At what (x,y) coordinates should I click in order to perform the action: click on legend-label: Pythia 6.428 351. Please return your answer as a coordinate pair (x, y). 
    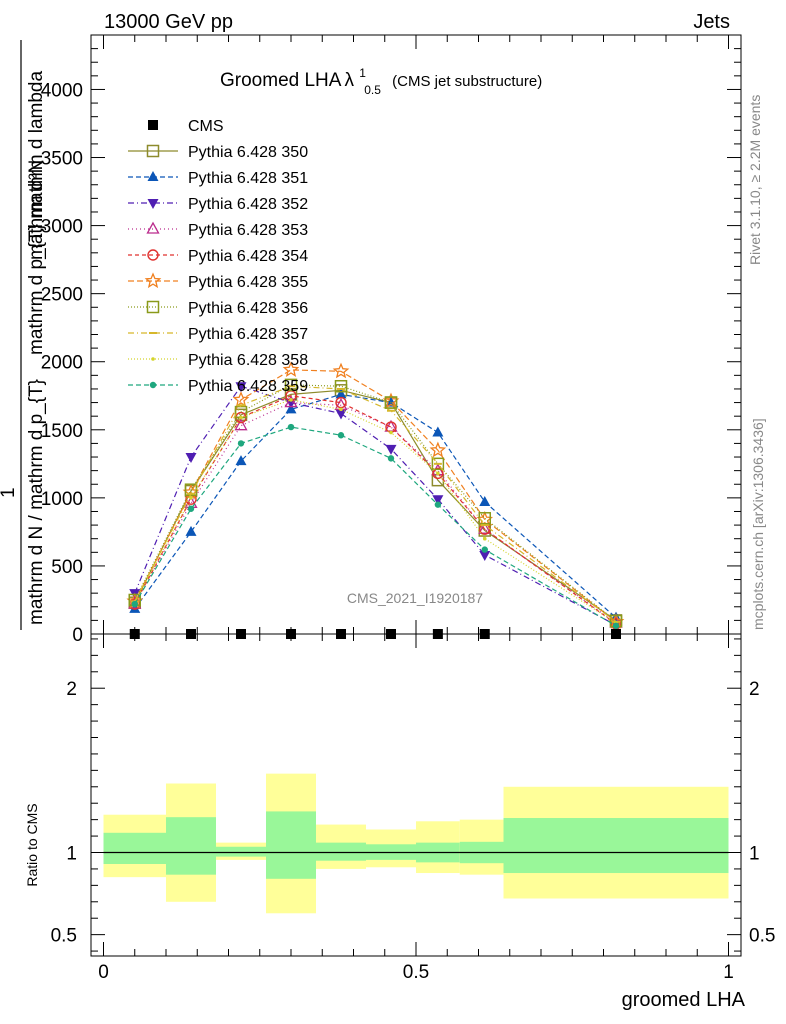
    Looking at the image, I should click on (248, 178).